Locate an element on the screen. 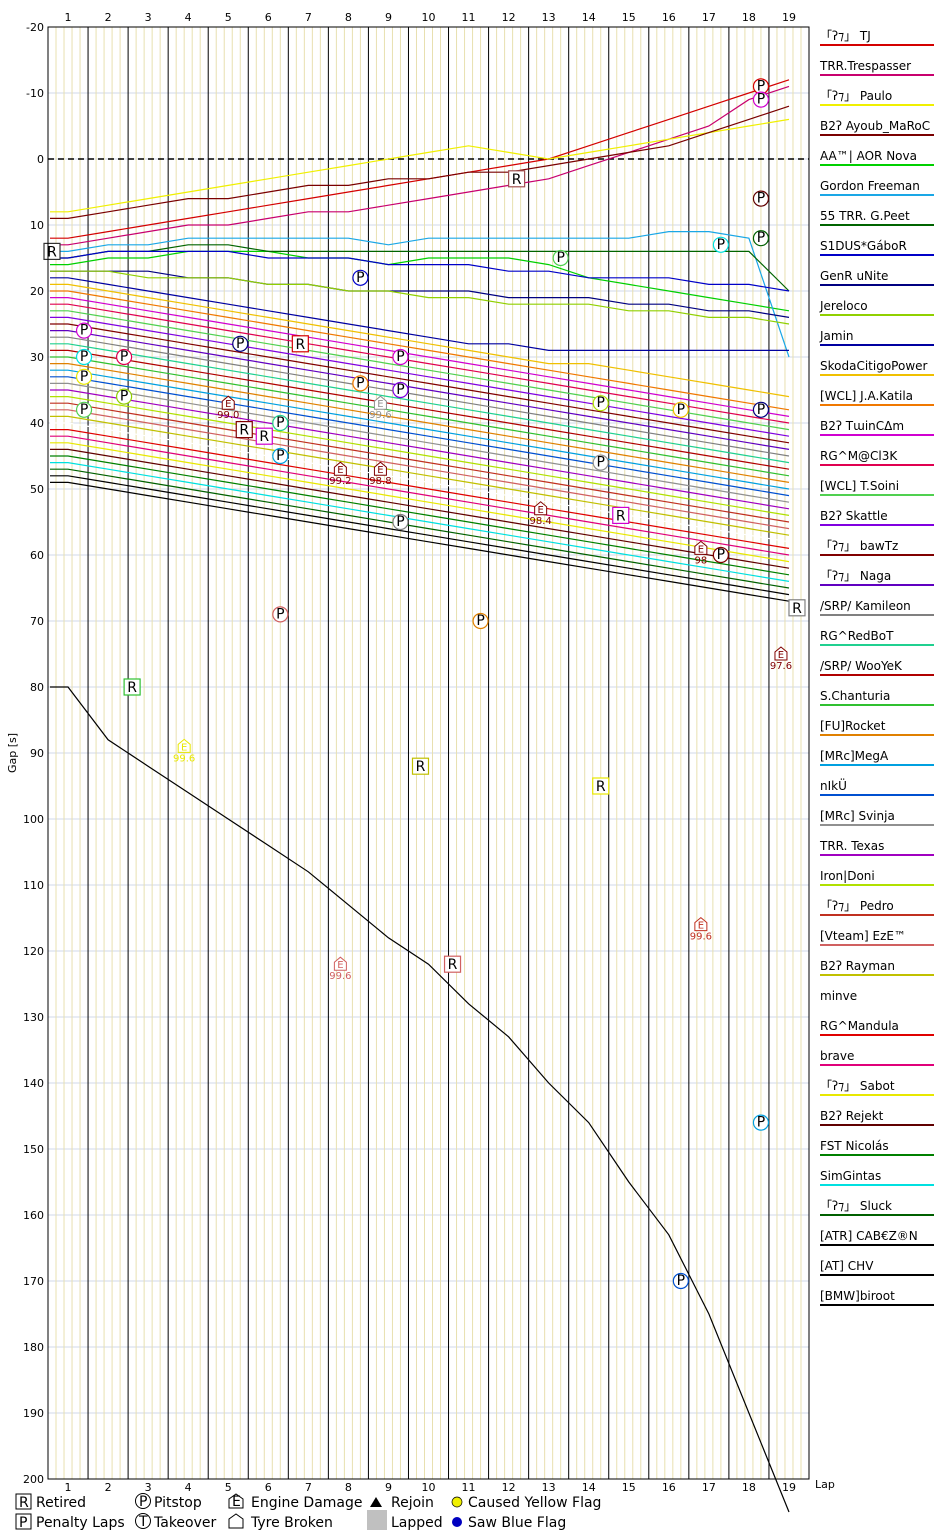  legend-entry-label: S.Chanturia is located at coordinates (855, 696).